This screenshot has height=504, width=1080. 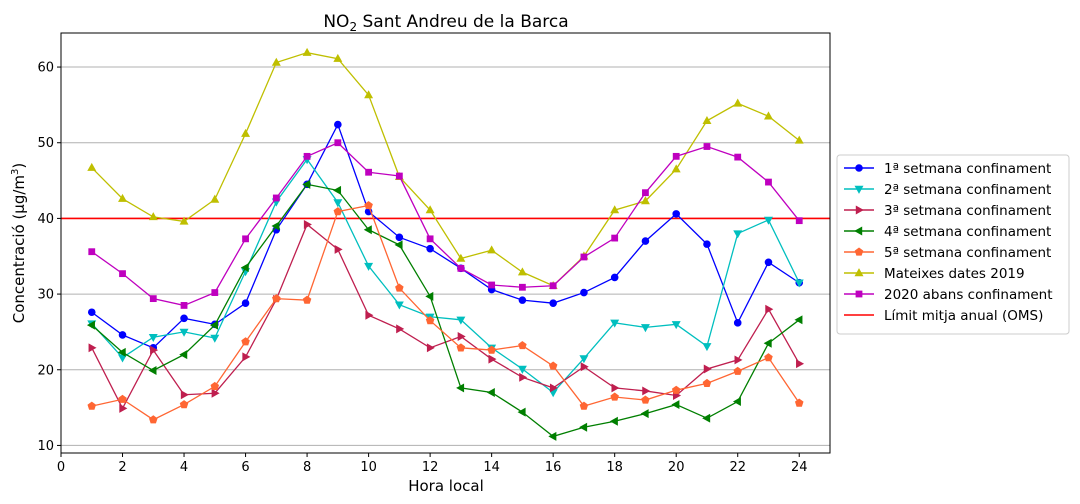 What do you see at coordinates (184, 467) in the screenshot?
I see `x-tick-label: 4` at bounding box center [184, 467].